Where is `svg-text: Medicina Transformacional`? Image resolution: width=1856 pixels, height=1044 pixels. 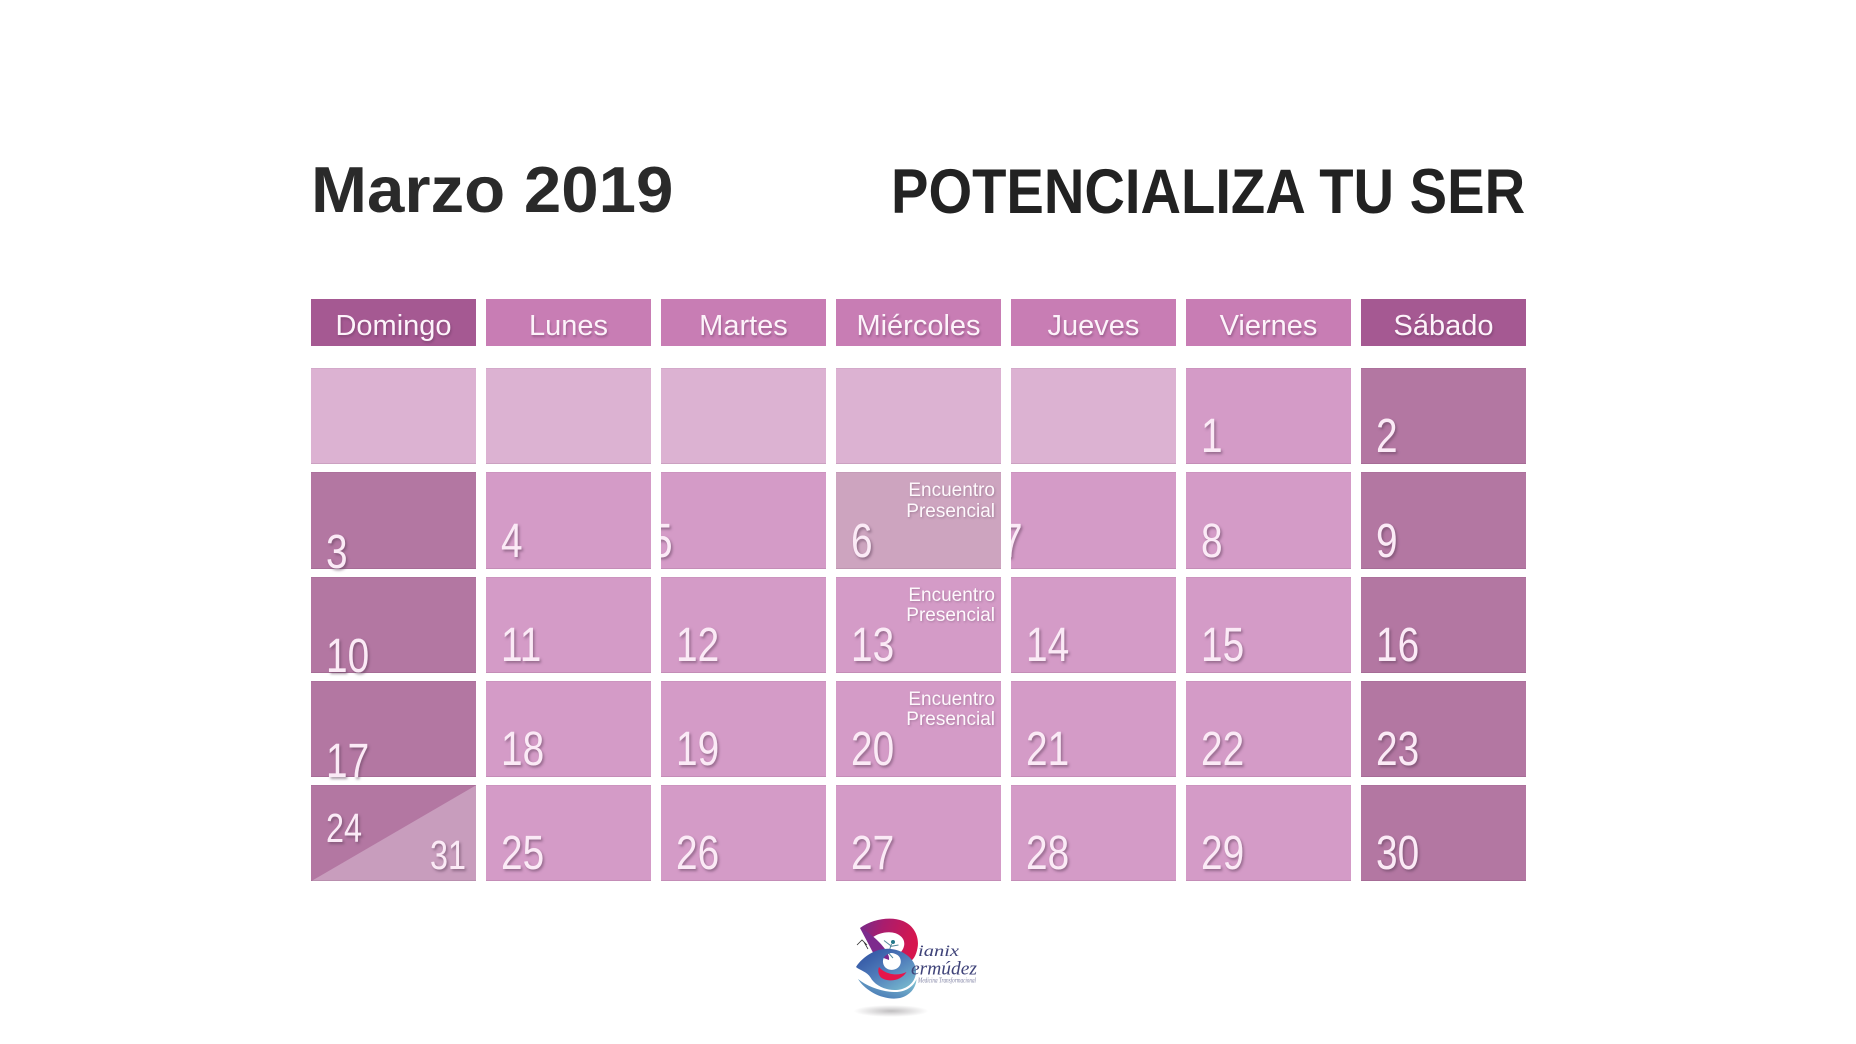
svg-text: Medicina Transformacional is located at coordinates (946, 980).